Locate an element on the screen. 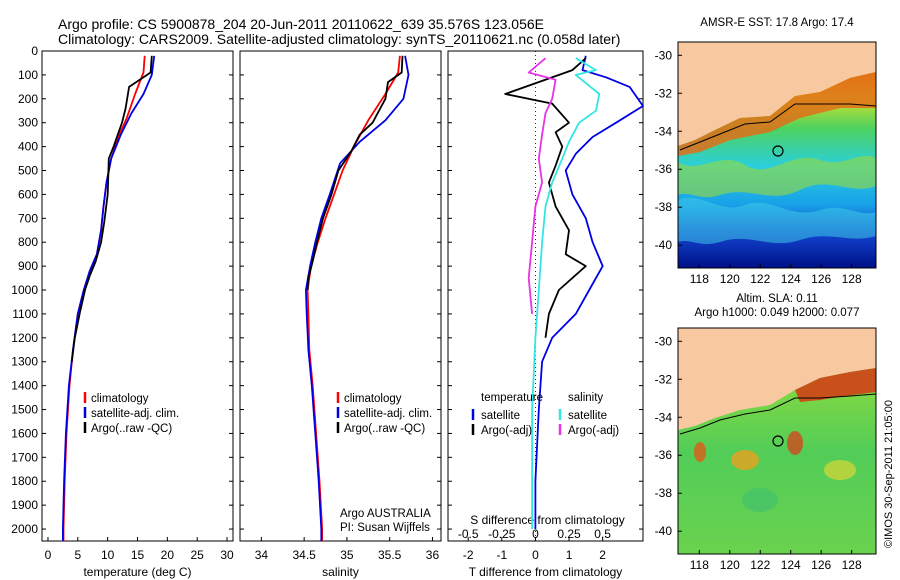 This screenshot has height=580, width=900. sst-map-axes: 118 120 122 124 126 128 -30 -32 -34 -36 -38 -40 is located at coordinates (758, 167).